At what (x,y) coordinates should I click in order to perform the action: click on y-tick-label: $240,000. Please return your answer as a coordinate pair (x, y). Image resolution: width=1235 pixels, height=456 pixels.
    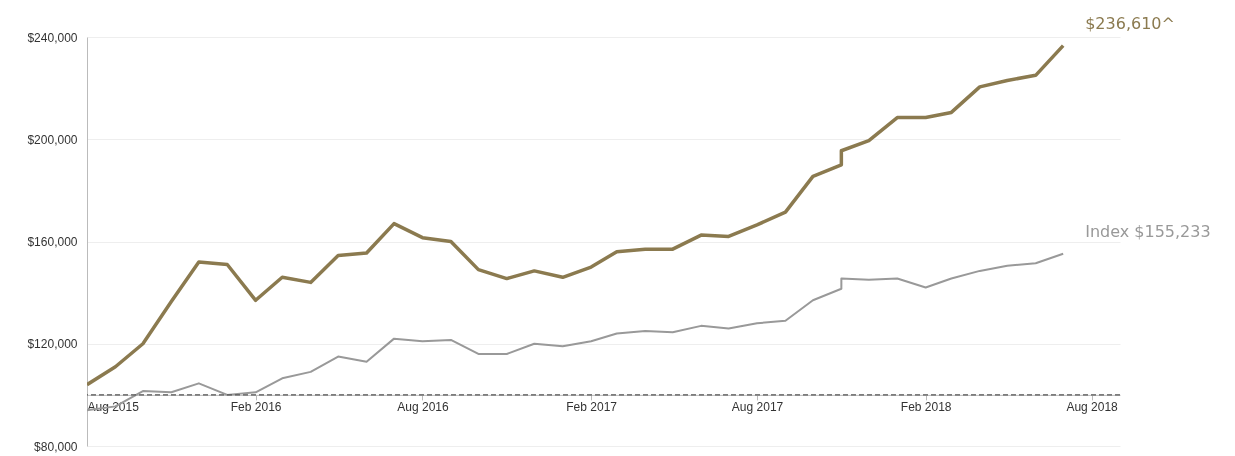
    Looking at the image, I should click on (52, 37).